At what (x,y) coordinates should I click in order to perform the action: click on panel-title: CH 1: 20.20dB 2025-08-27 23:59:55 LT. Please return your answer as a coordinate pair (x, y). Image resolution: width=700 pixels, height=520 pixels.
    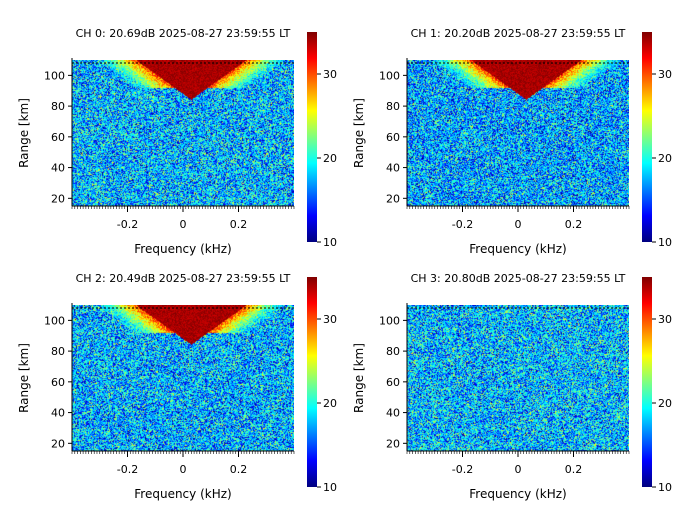
    Looking at the image, I should click on (518, 33).